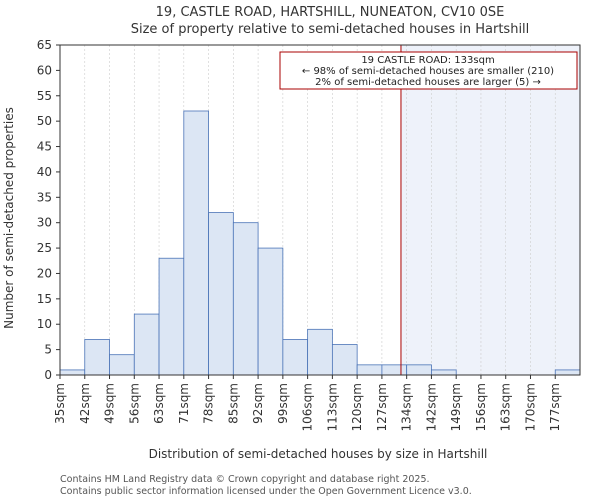 This screenshot has height=500, width=600. What do you see at coordinates (221, 294) in the screenshot?
I see `bar-78sqm` at bounding box center [221, 294].